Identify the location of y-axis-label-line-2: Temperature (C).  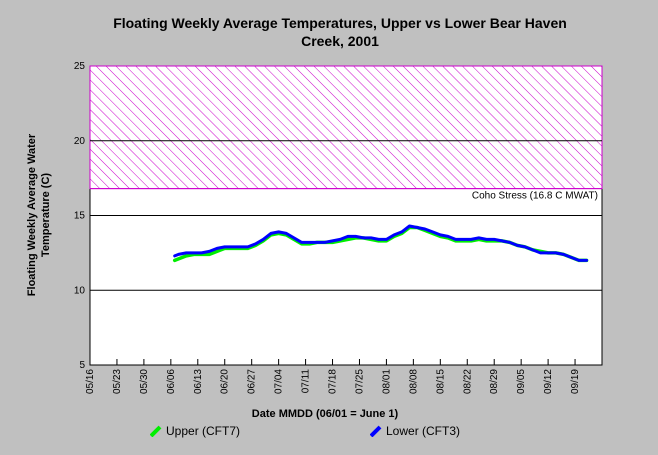
(46, 215).